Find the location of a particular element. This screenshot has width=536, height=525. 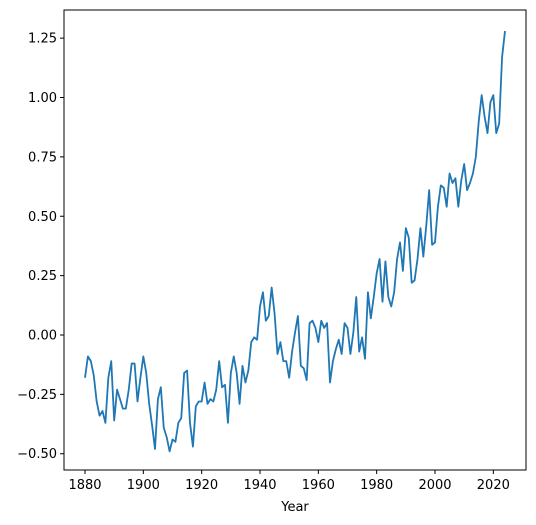

y-tick-label: −0.25 is located at coordinates (37, 395).